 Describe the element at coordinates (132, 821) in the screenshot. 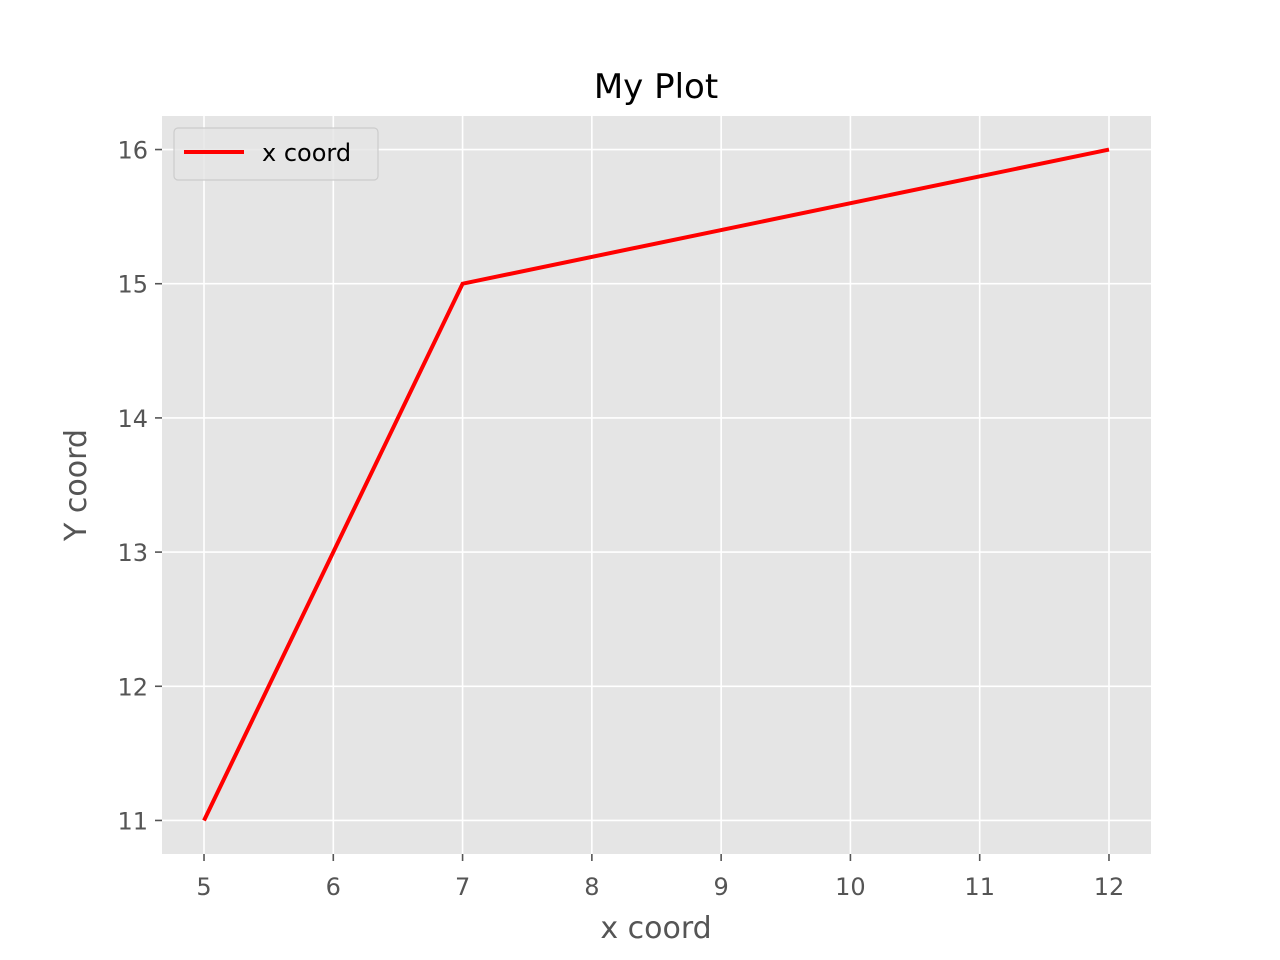

I see `y-tick-label: 11` at that location.